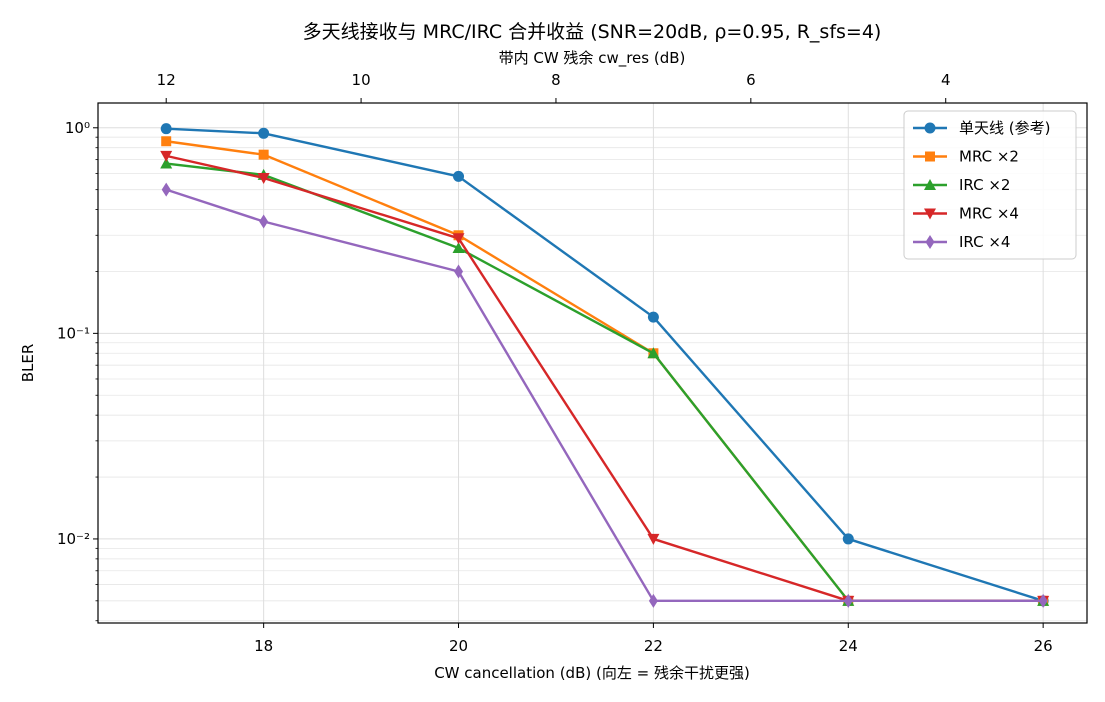 This screenshot has height=702, width=1105. Describe the element at coordinates (653, 646) in the screenshot. I see `x-tick-label: 22` at that location.